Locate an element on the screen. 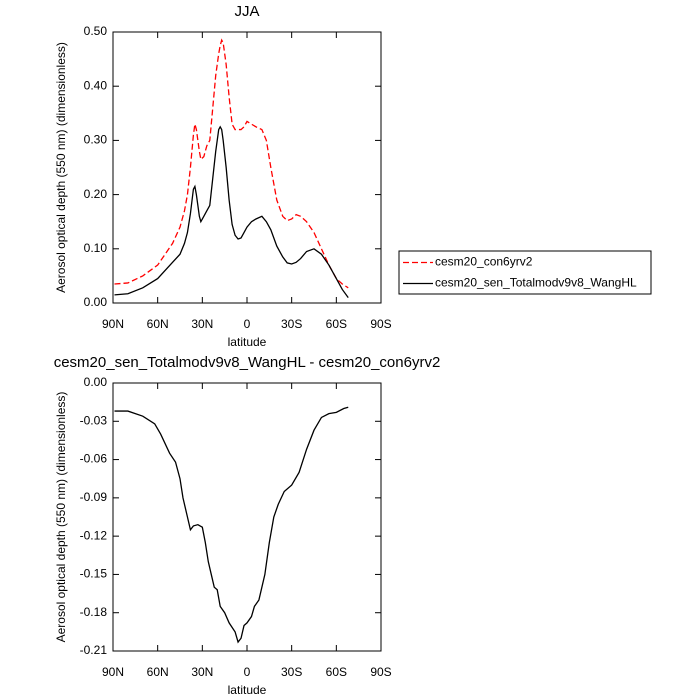  y-tick-label: 0.30 is located at coordinates (96, 140).